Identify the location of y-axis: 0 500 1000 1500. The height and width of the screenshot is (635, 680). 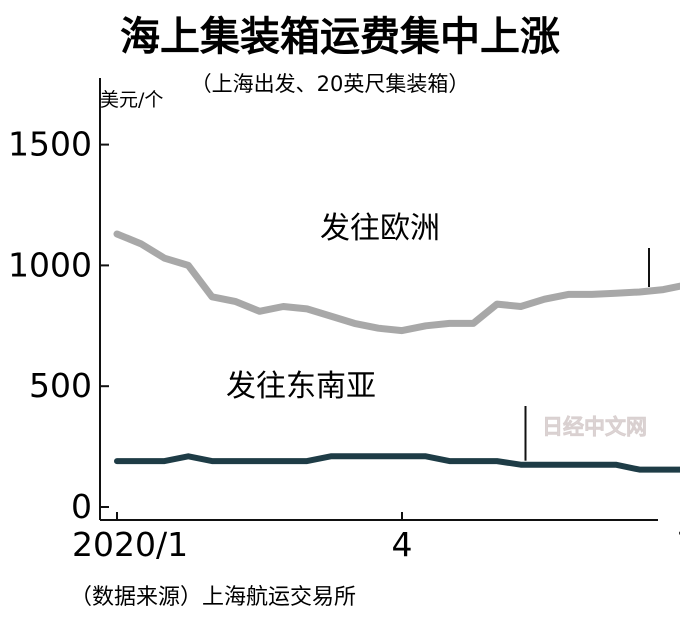
(58, 302).